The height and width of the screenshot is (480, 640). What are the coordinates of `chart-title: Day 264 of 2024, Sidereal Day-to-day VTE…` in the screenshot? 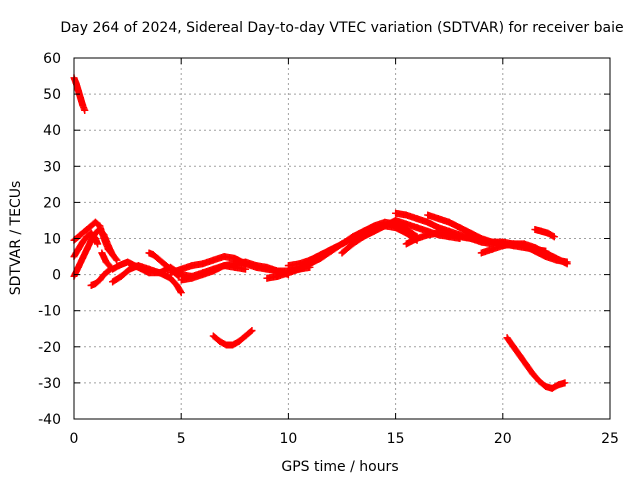 It's located at (341, 28).